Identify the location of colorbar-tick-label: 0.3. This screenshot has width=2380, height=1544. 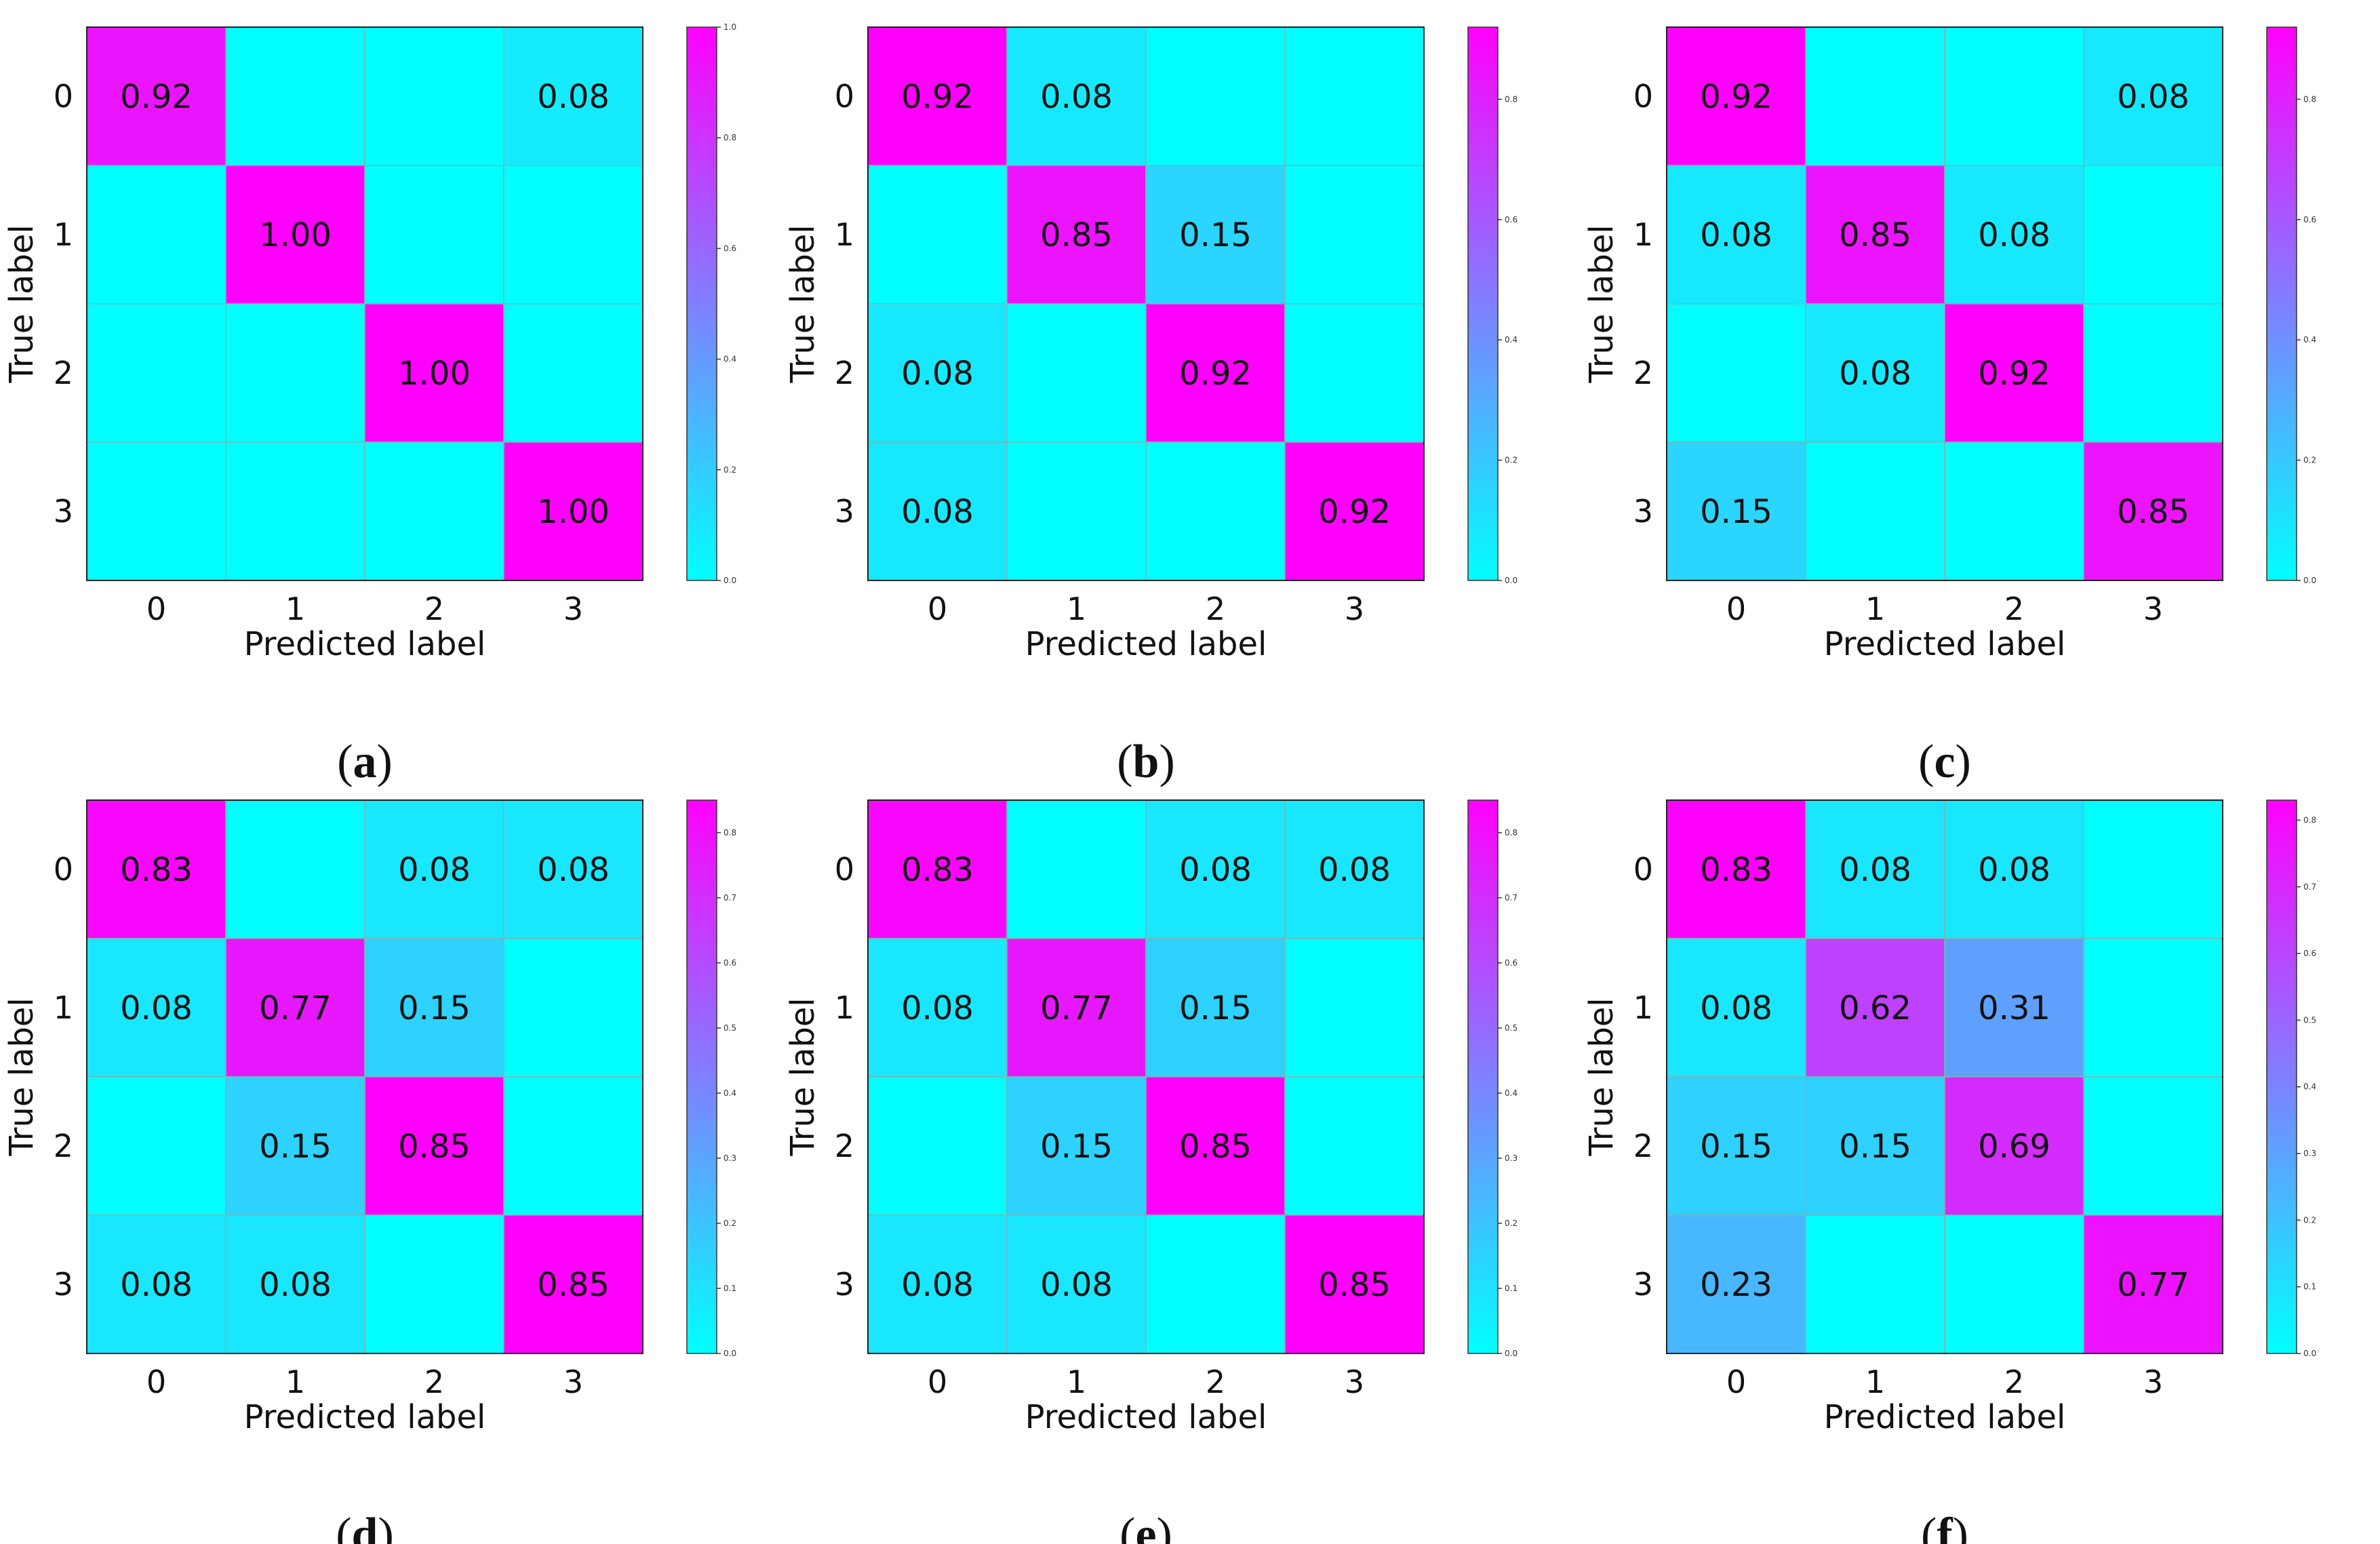
(1511, 1158).